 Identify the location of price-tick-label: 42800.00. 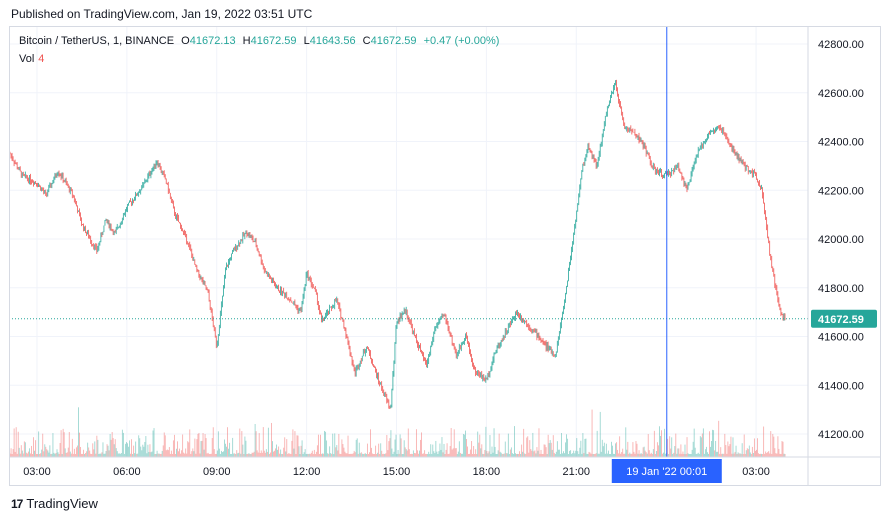
(841, 45).